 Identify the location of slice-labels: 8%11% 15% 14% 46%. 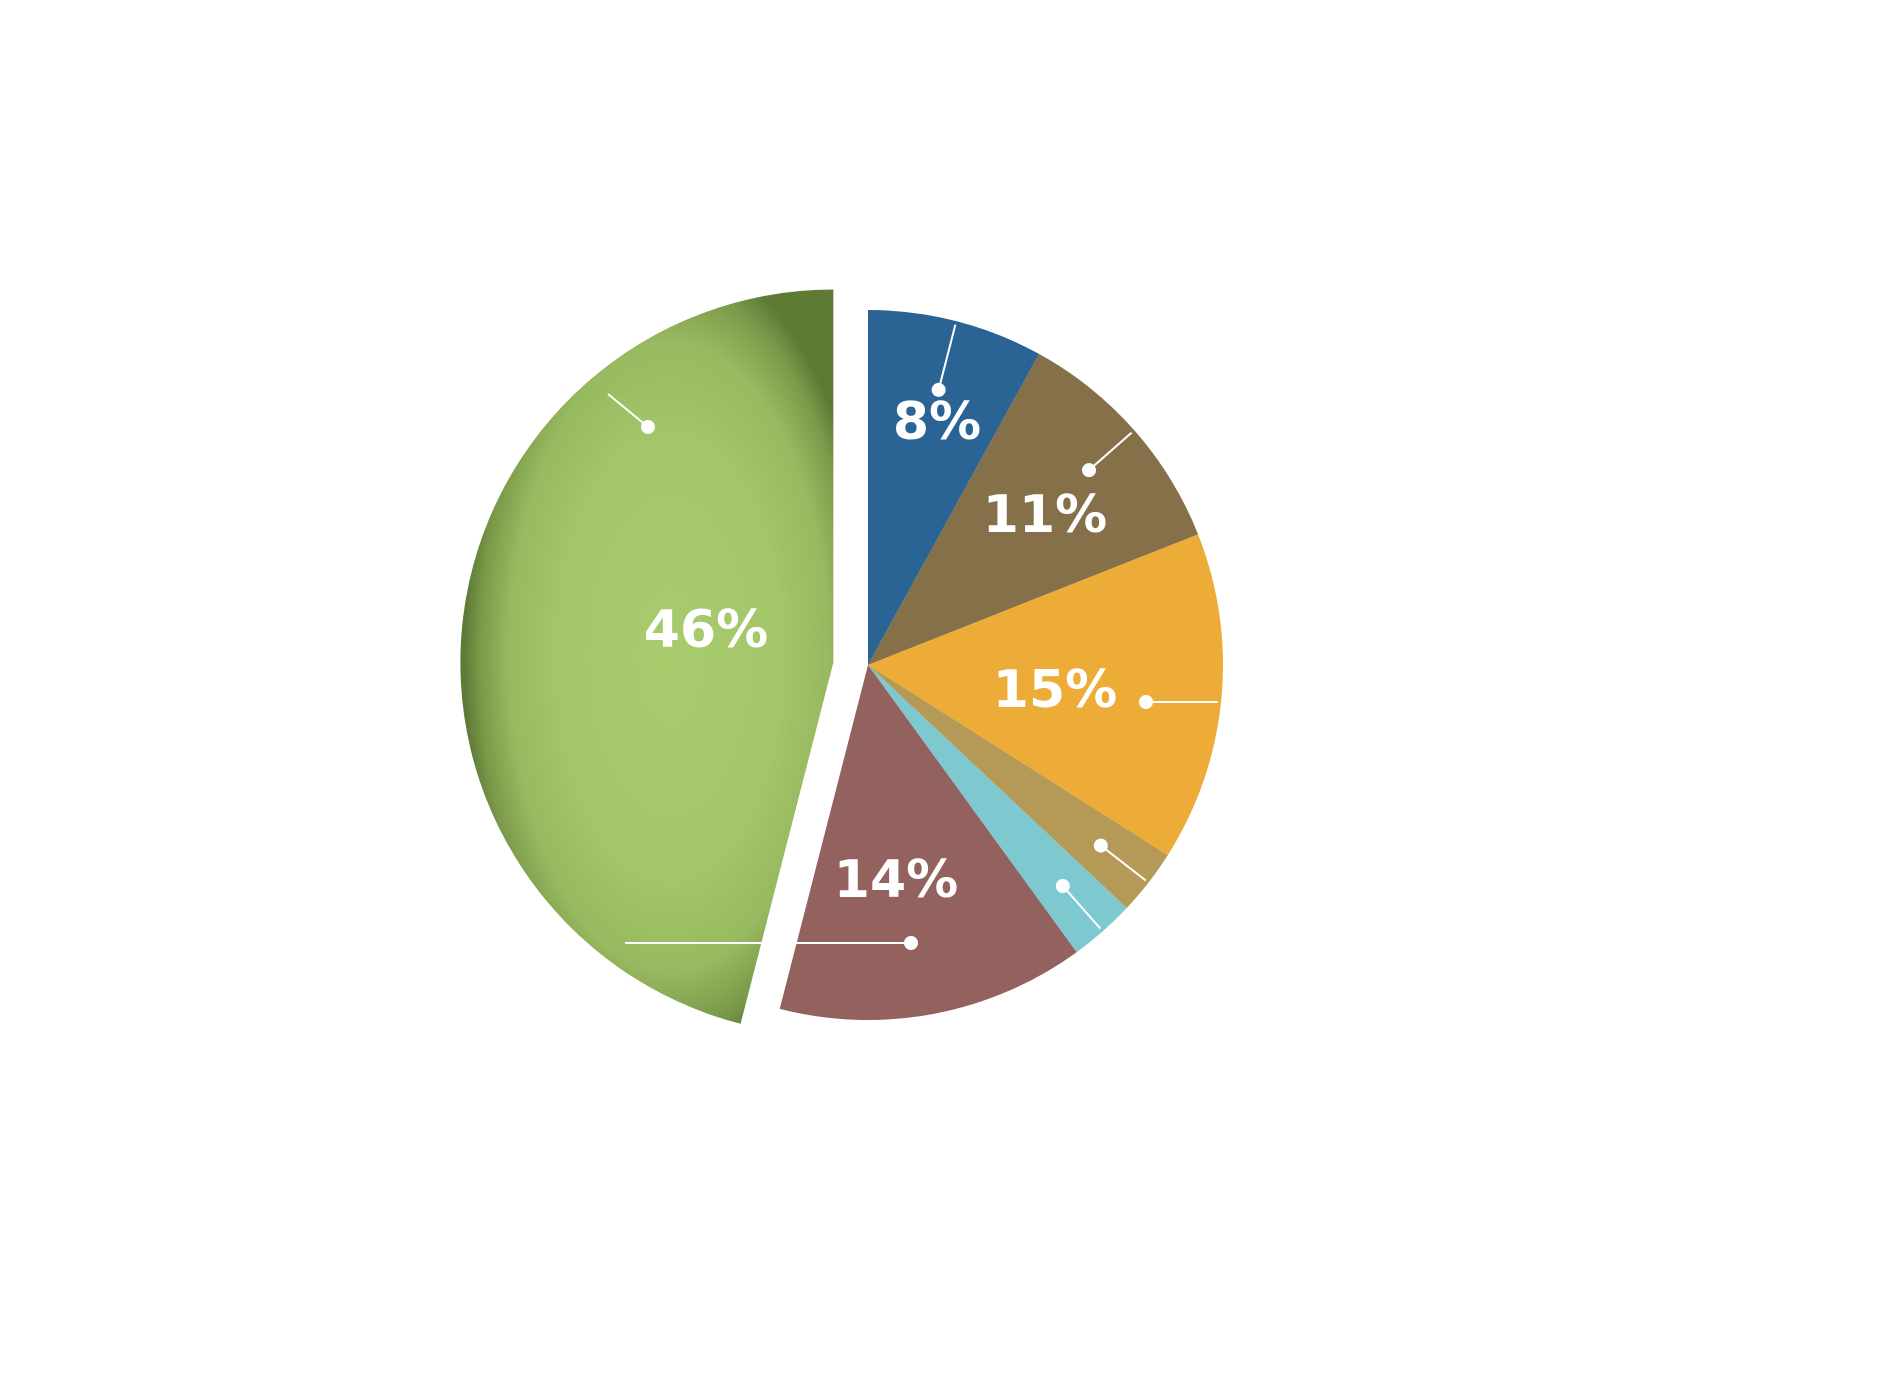
(880, 651).